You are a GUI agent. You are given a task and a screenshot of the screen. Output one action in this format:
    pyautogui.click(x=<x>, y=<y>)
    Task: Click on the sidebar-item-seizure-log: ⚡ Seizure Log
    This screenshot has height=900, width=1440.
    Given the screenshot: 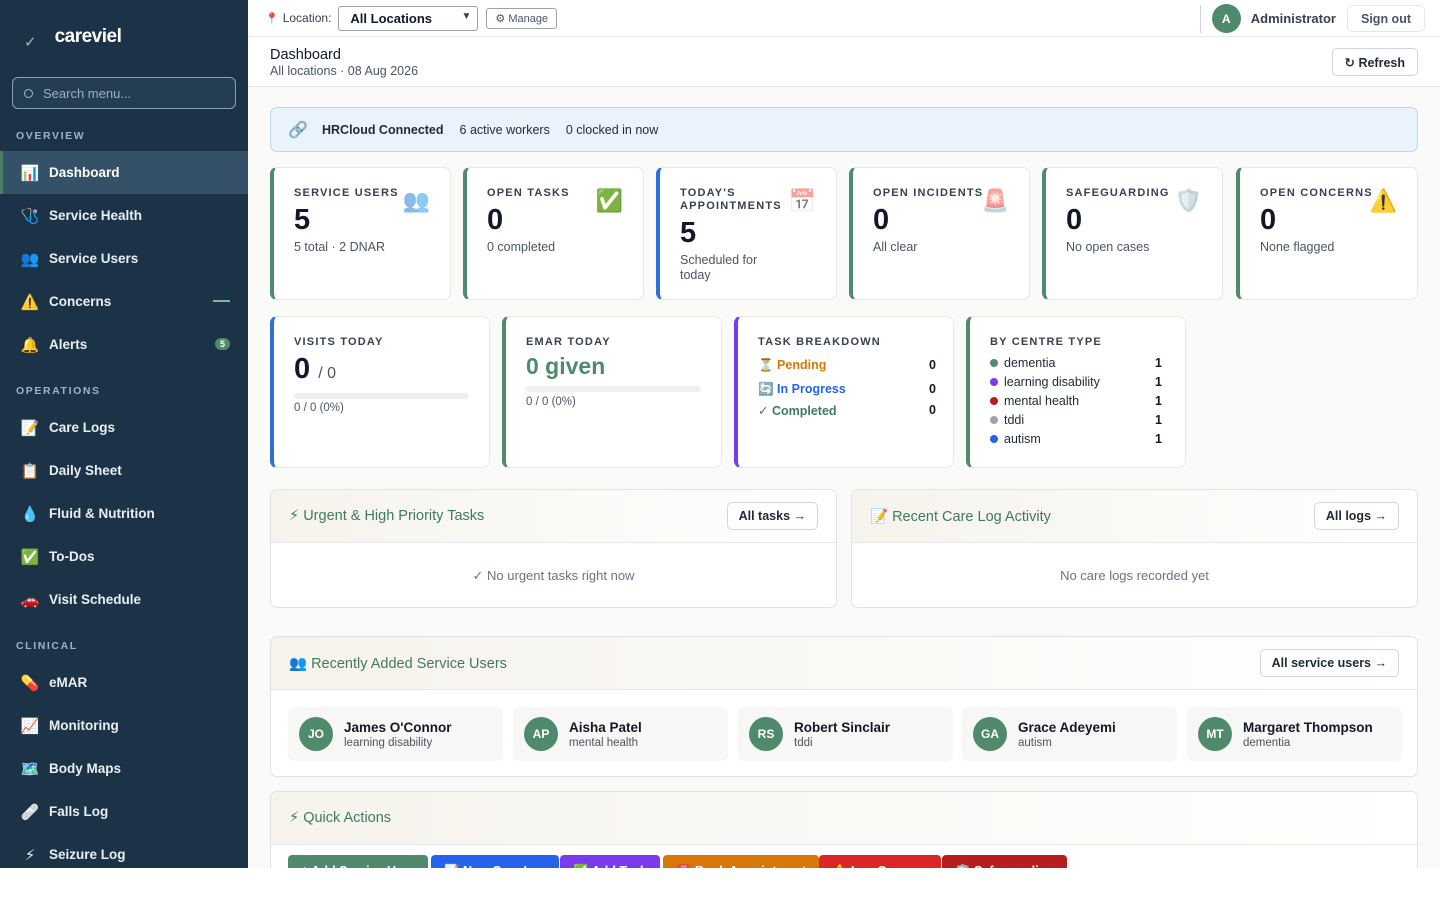 What is the action you would take?
    pyautogui.click(x=124, y=850)
    